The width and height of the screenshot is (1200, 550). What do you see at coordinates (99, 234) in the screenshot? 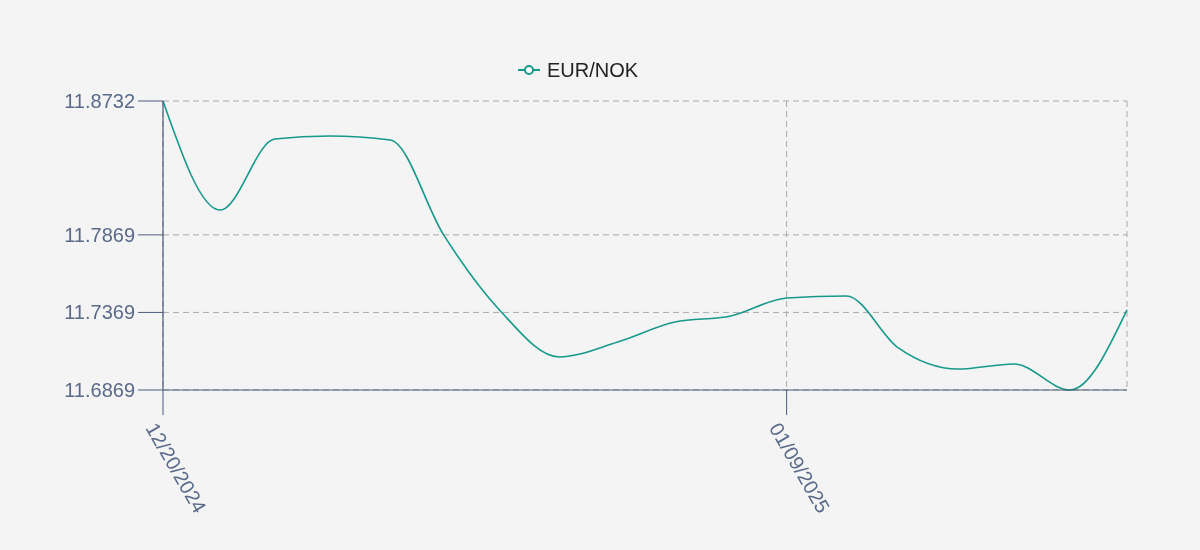
I see `y-tick-label: 11.7869` at bounding box center [99, 234].